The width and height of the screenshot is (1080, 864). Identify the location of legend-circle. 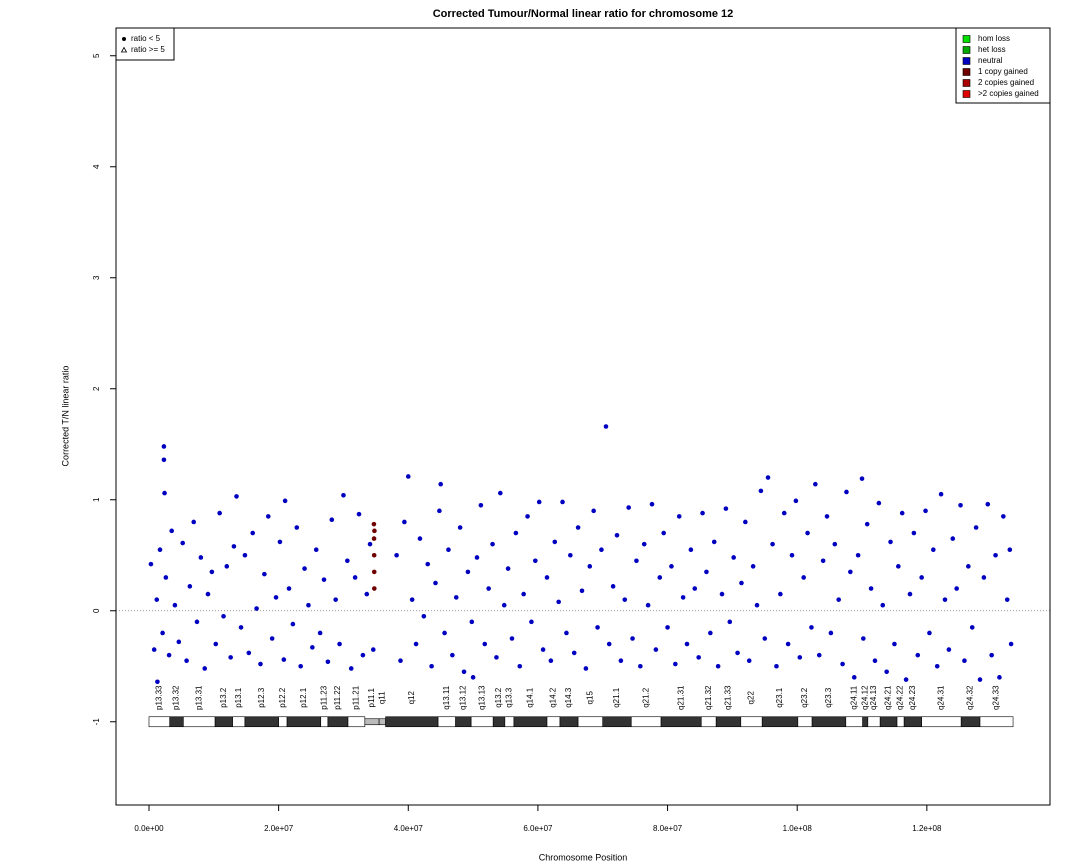
(124, 39).